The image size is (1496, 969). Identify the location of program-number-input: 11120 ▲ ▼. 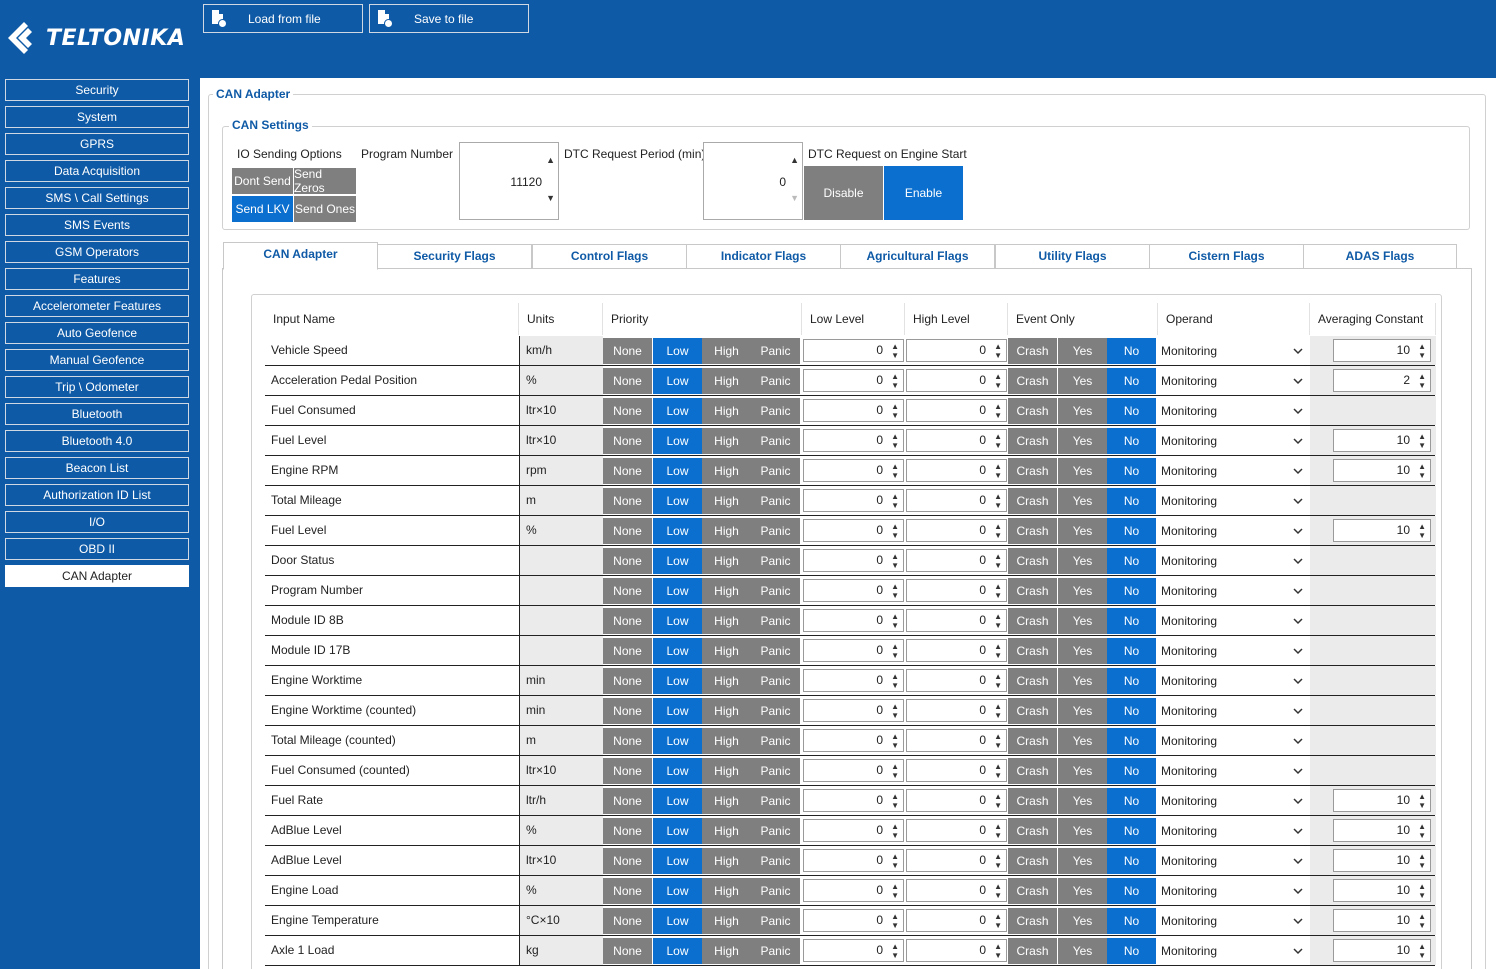
(509, 181).